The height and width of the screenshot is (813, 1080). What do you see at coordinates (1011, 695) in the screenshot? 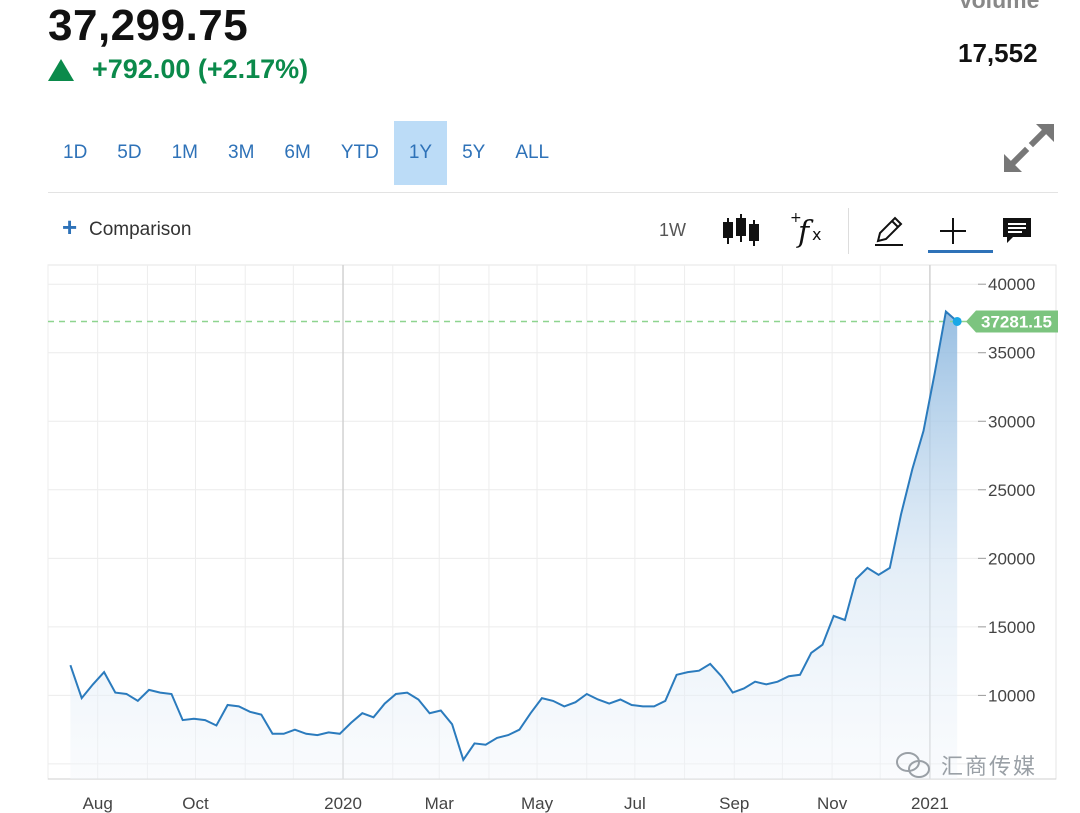
I see `y-tick-label: 10000` at bounding box center [1011, 695].